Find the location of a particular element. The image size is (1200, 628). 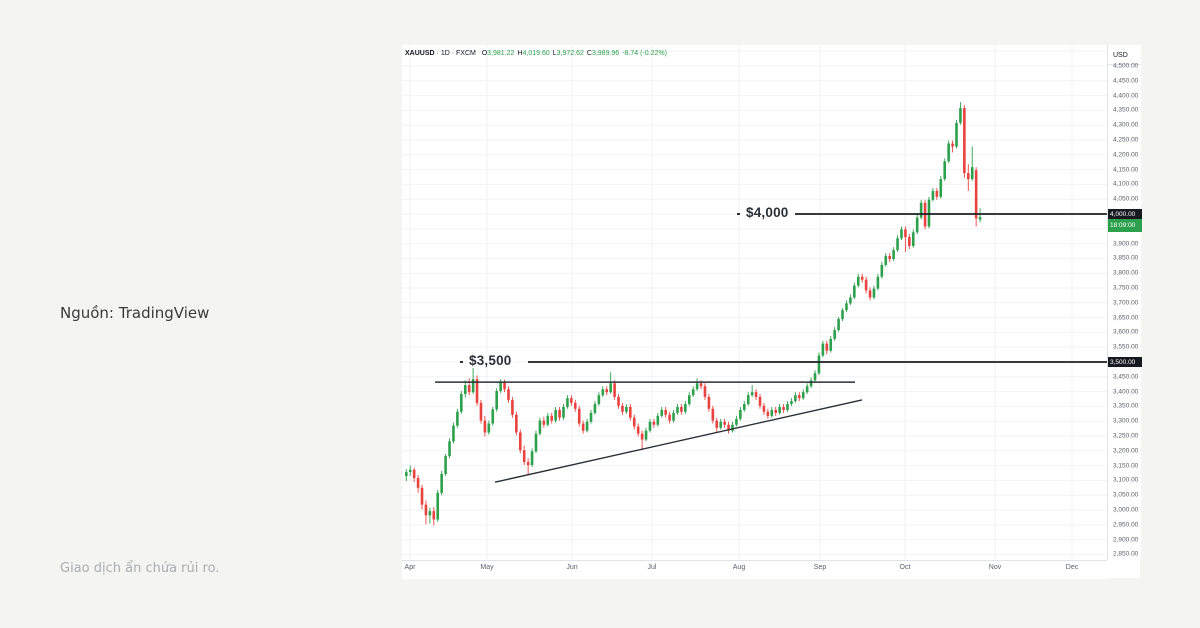

price-tick-label: 4,300.00 is located at coordinates (1126, 125).